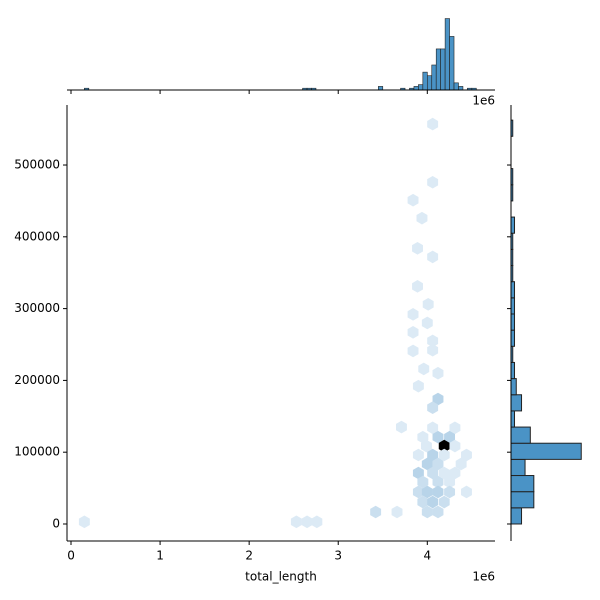  What do you see at coordinates (338, 556) in the screenshot?
I see `x-tick-label: 3` at bounding box center [338, 556].